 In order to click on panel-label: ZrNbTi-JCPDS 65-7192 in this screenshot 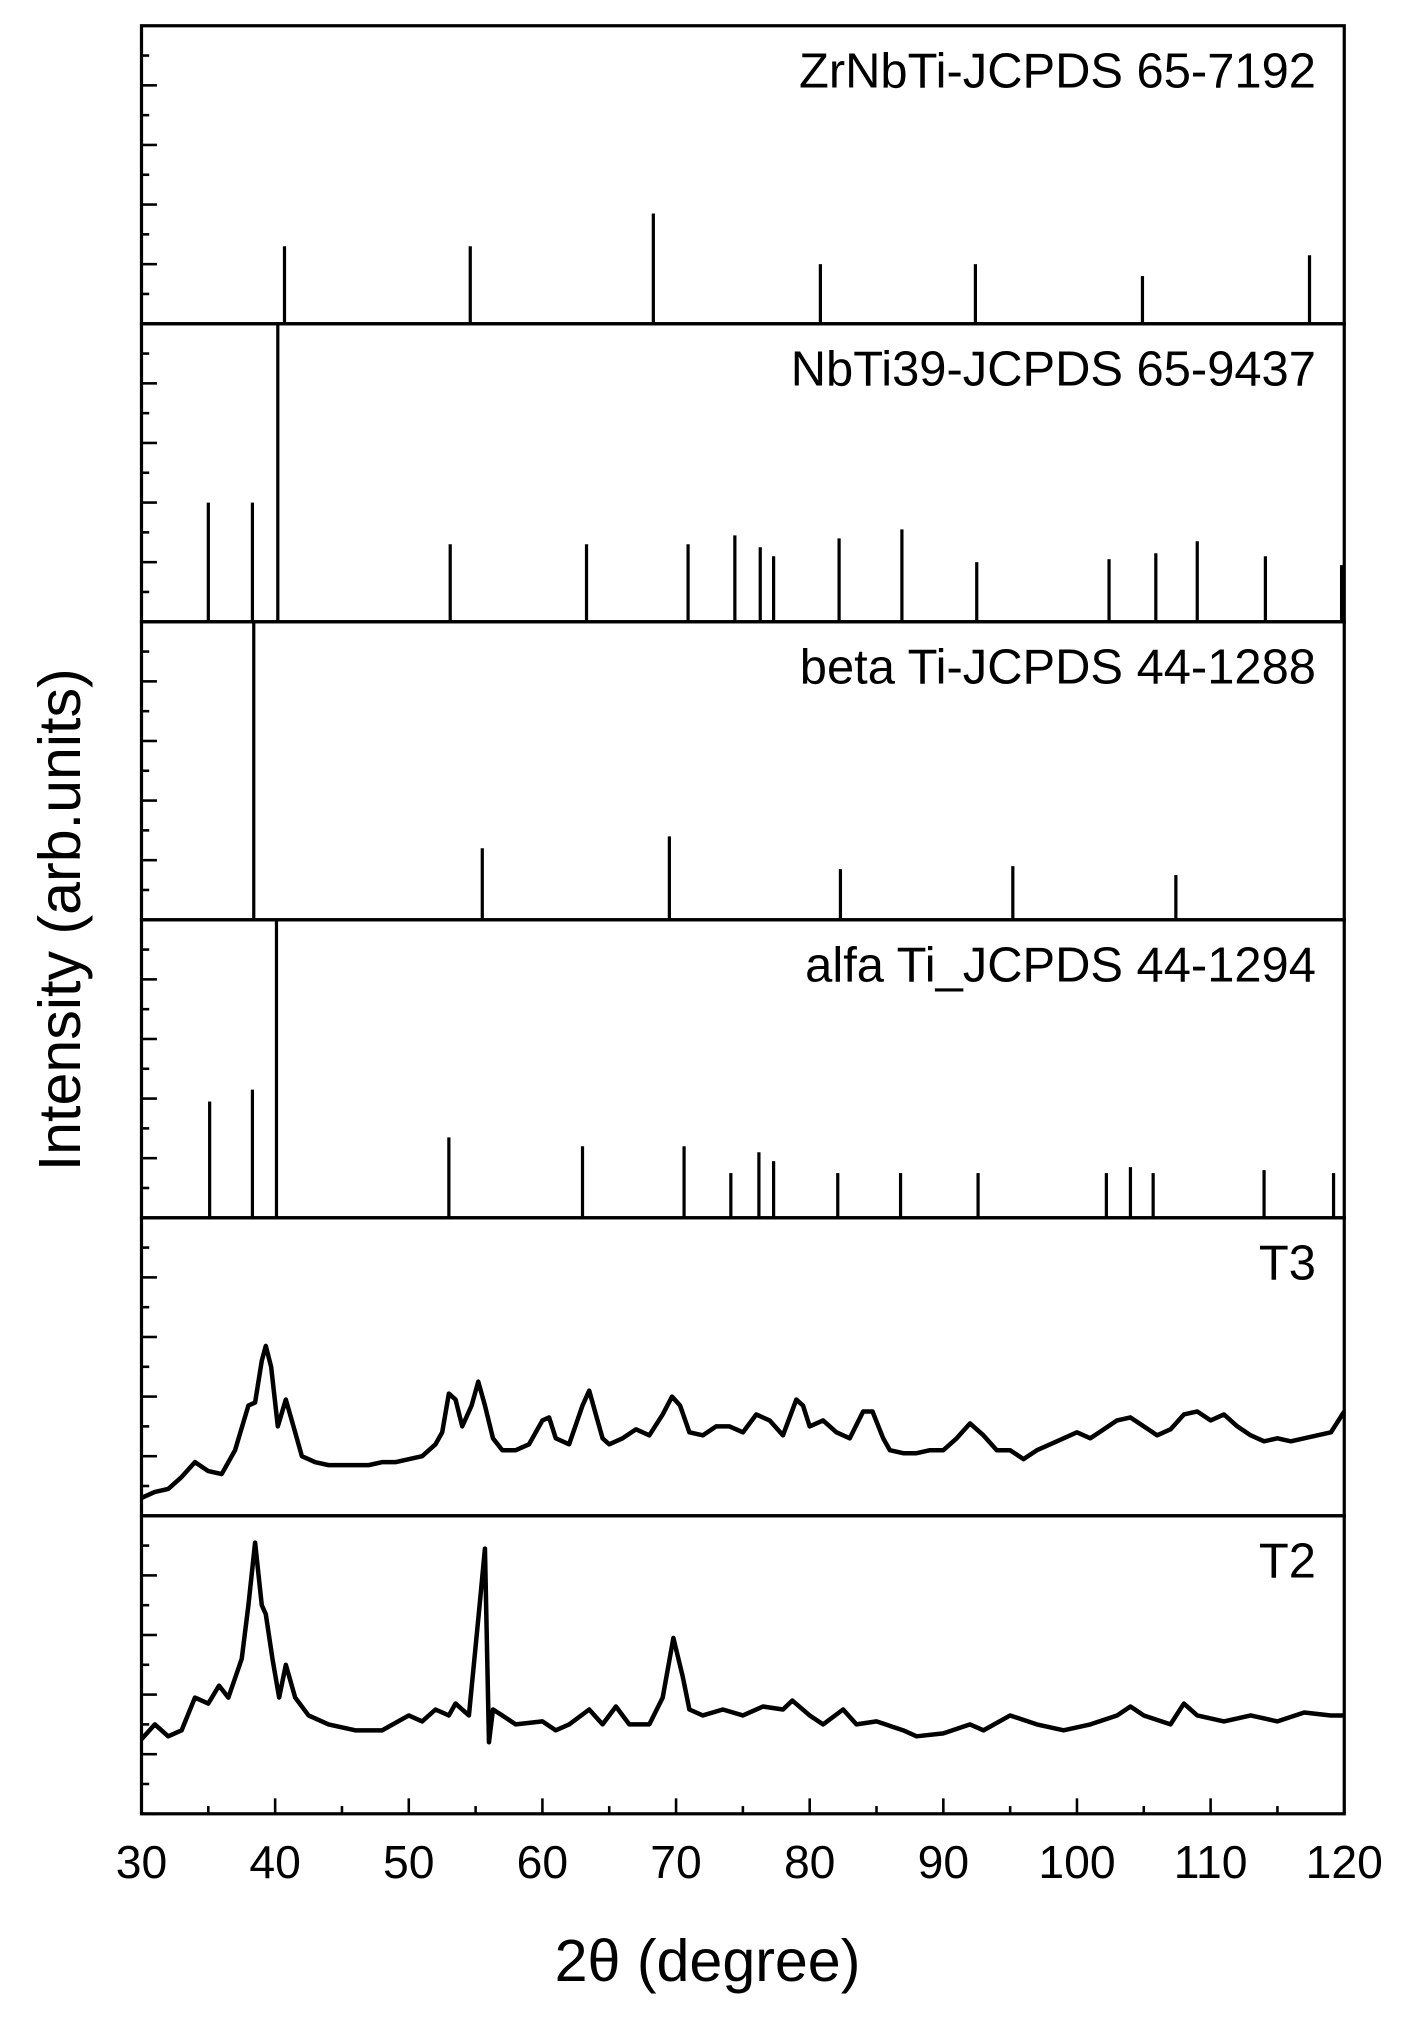, I will do `click(1057, 71)`.